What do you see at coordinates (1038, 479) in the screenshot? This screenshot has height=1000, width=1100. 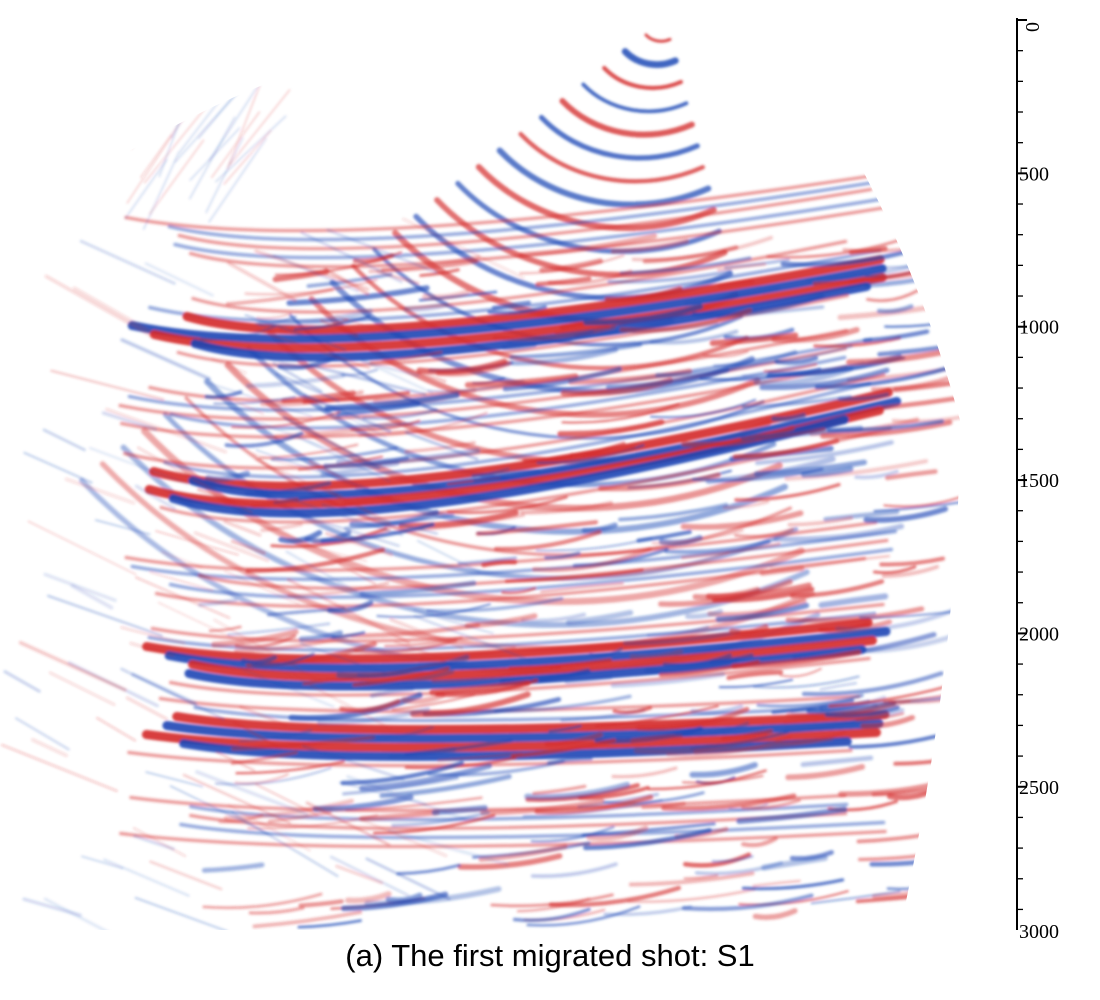 I see `depth-axis-ticks: 0 500 1000 1500 2000 2500 3000` at bounding box center [1038, 479].